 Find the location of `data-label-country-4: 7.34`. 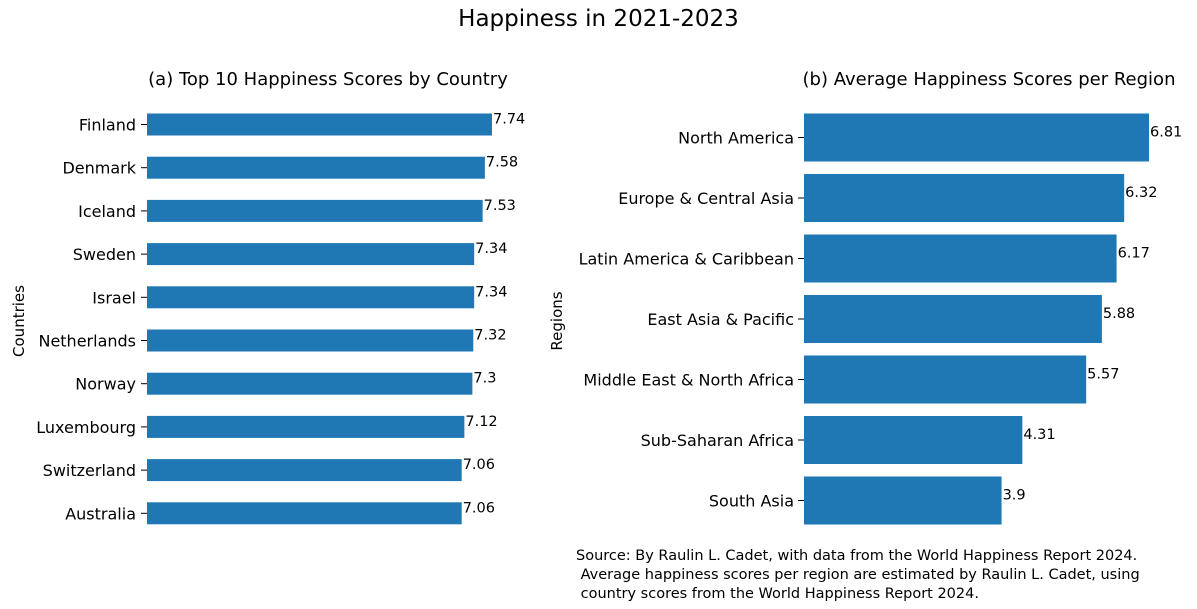

data-label-country-4: 7.34 is located at coordinates (491, 292).